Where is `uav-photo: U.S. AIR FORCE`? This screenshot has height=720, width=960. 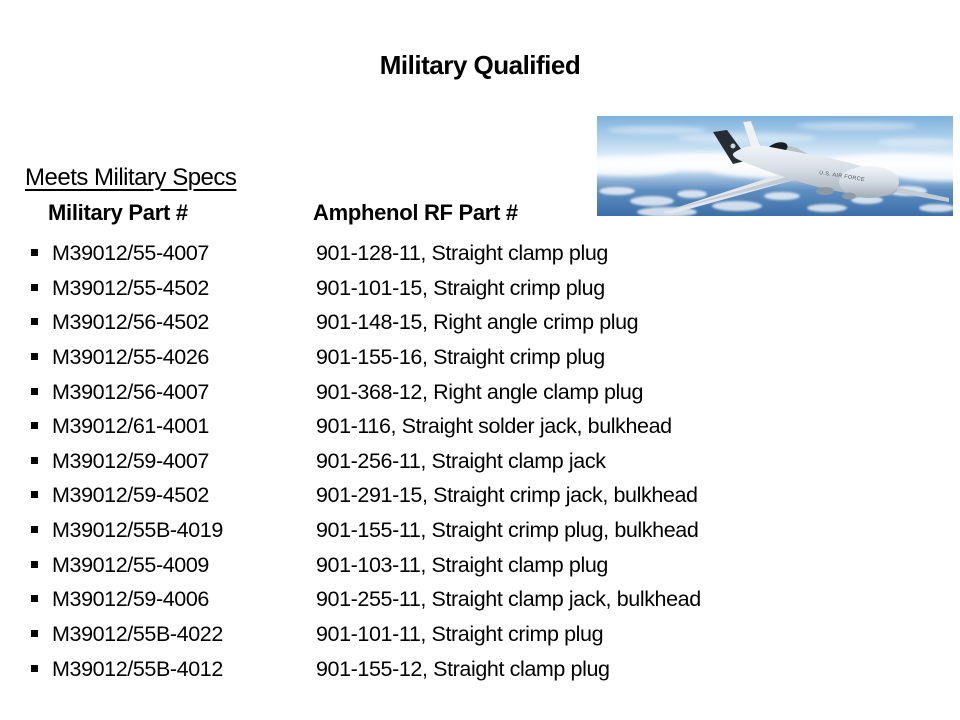 uav-photo: U.S. AIR FORCE is located at coordinates (775, 166).